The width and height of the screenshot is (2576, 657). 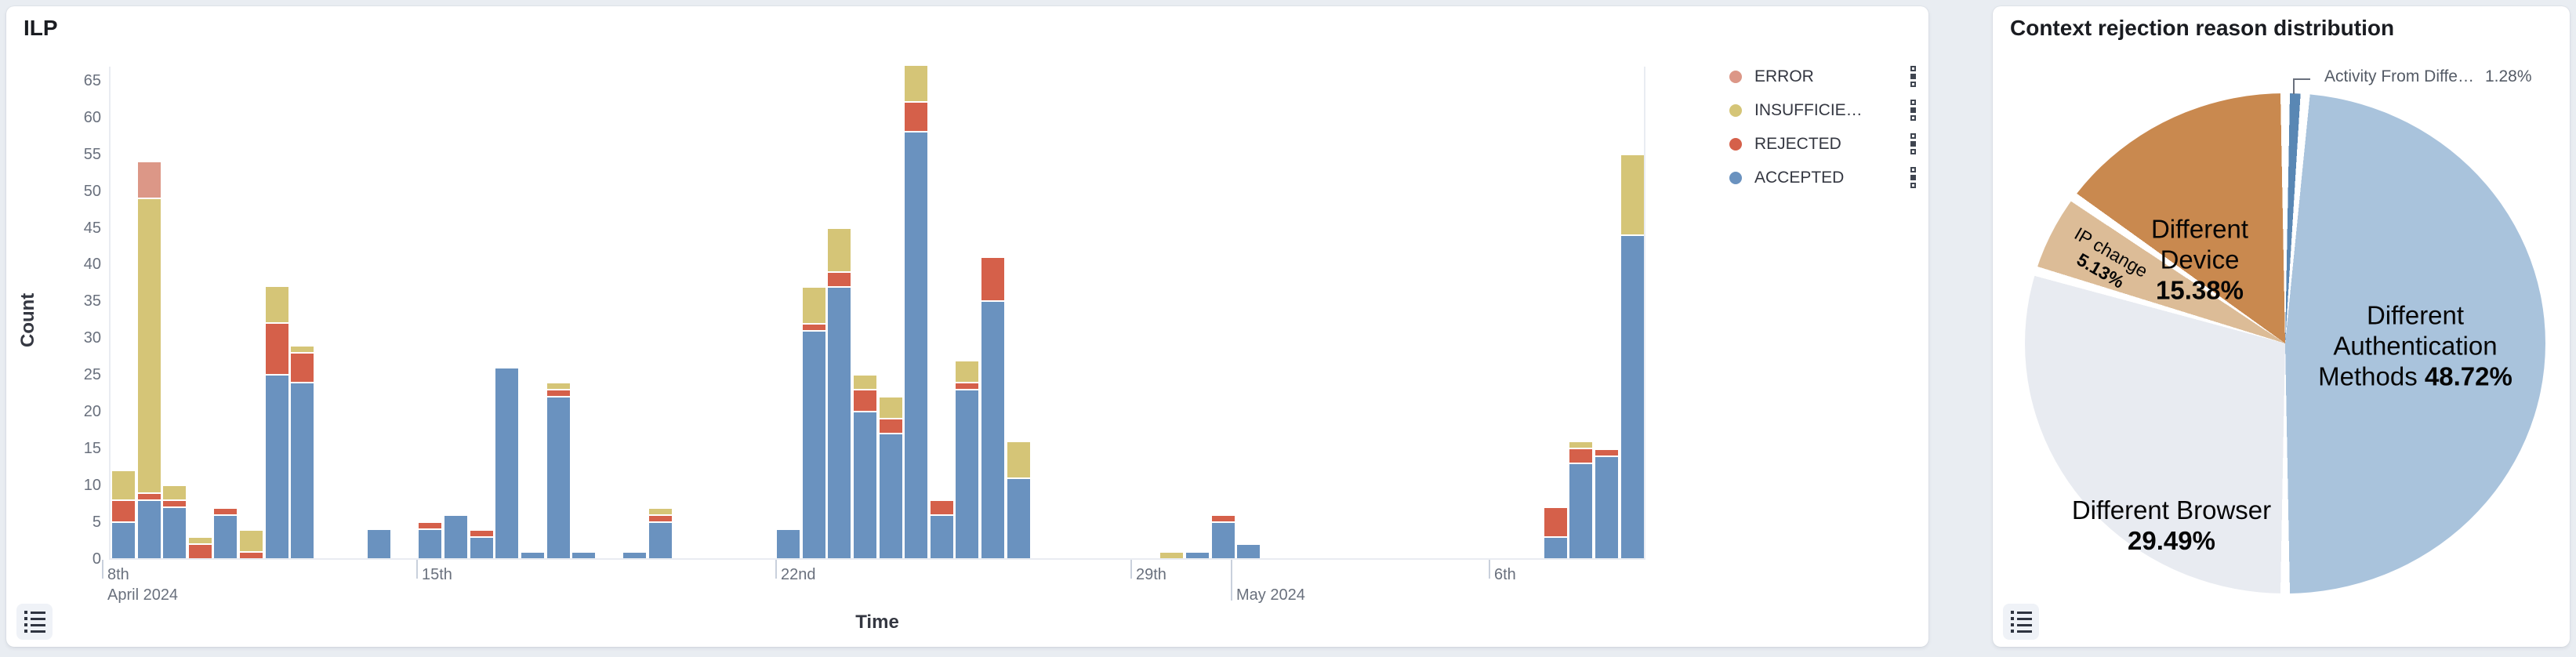 I want to click on y-tick-label: 25, so click(x=92, y=375).